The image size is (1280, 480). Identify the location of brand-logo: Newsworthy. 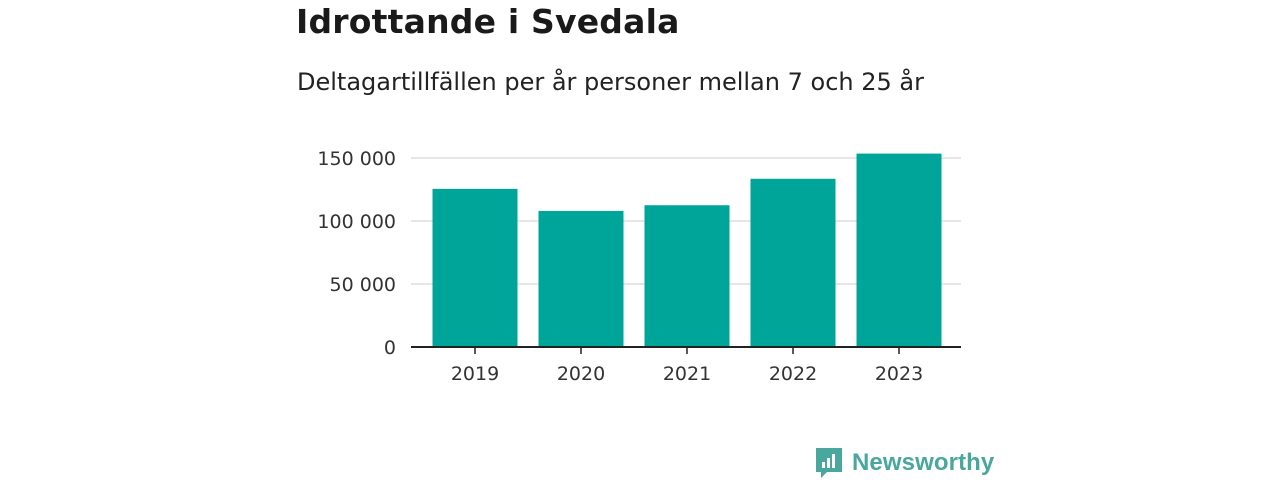
(904, 463).